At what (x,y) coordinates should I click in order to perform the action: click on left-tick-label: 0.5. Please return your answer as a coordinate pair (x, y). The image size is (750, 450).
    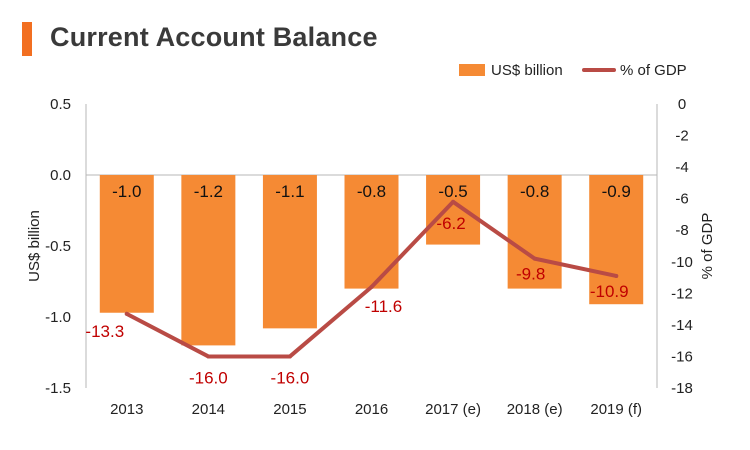
    Looking at the image, I should click on (60, 104).